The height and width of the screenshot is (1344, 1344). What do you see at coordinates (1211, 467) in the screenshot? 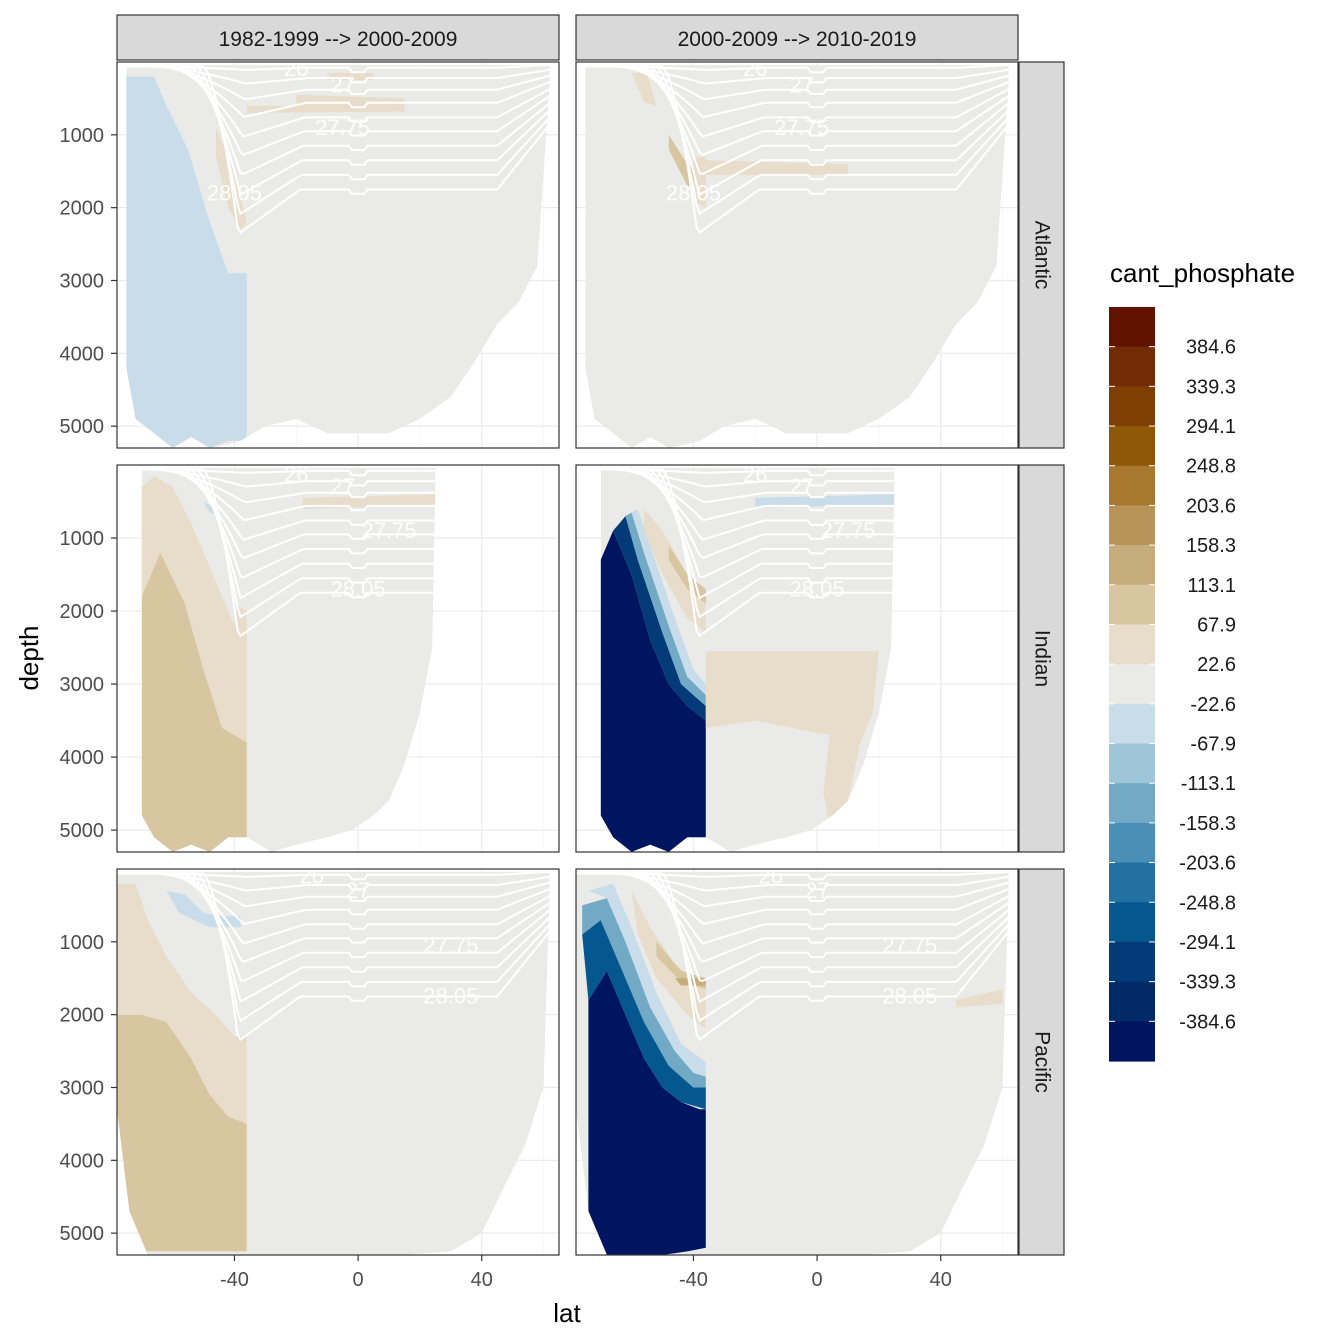
I see `legend-break-label: 248.8` at bounding box center [1211, 467].